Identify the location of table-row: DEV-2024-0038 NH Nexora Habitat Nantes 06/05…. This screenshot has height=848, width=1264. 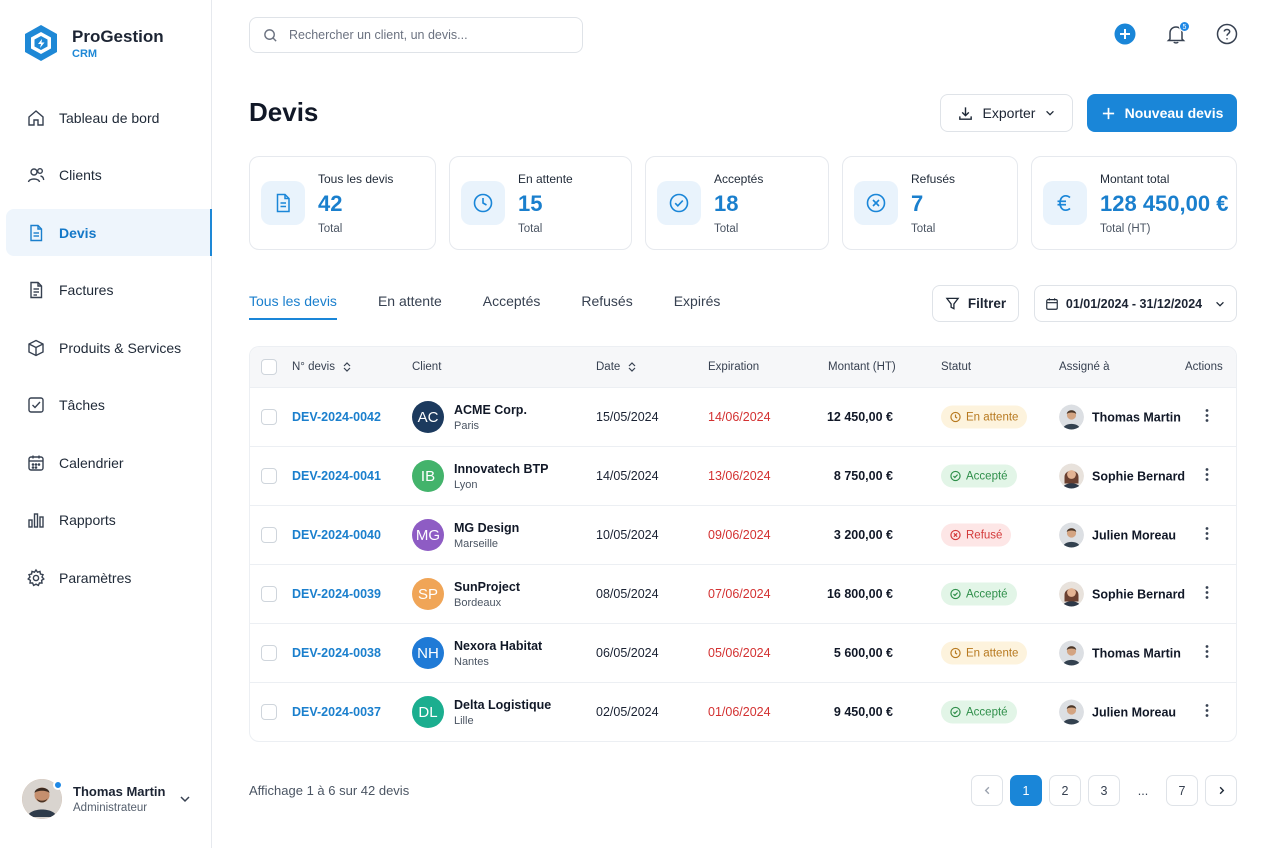
(743, 652).